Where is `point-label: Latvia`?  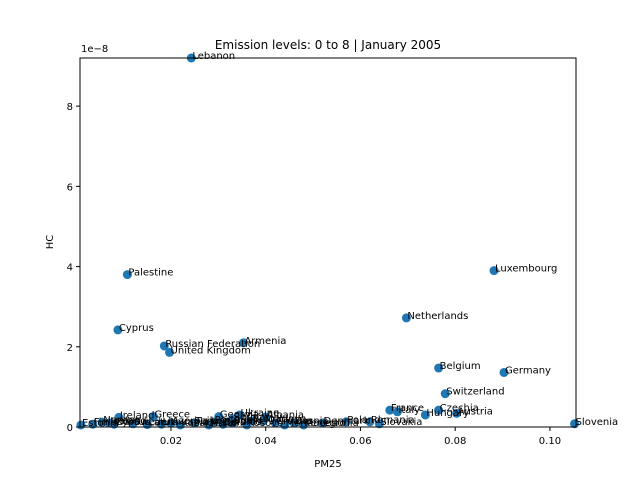
point-label: Latvia is located at coordinates (163, 423).